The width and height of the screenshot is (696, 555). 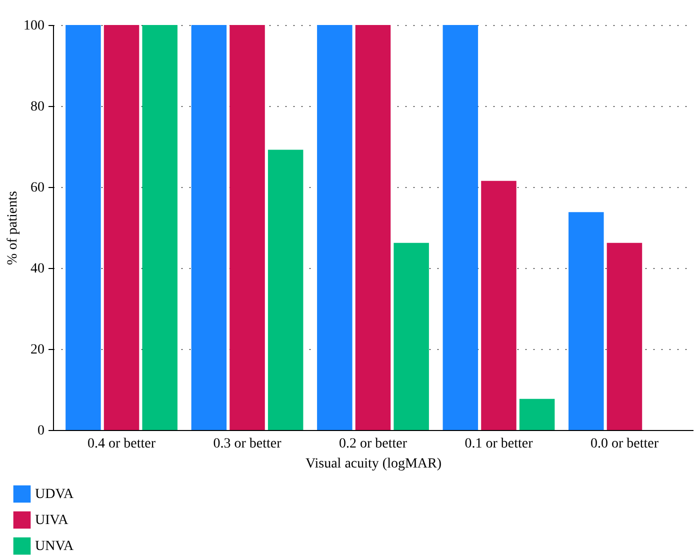 I want to click on y-tick-label: 80, so click(x=37, y=107).